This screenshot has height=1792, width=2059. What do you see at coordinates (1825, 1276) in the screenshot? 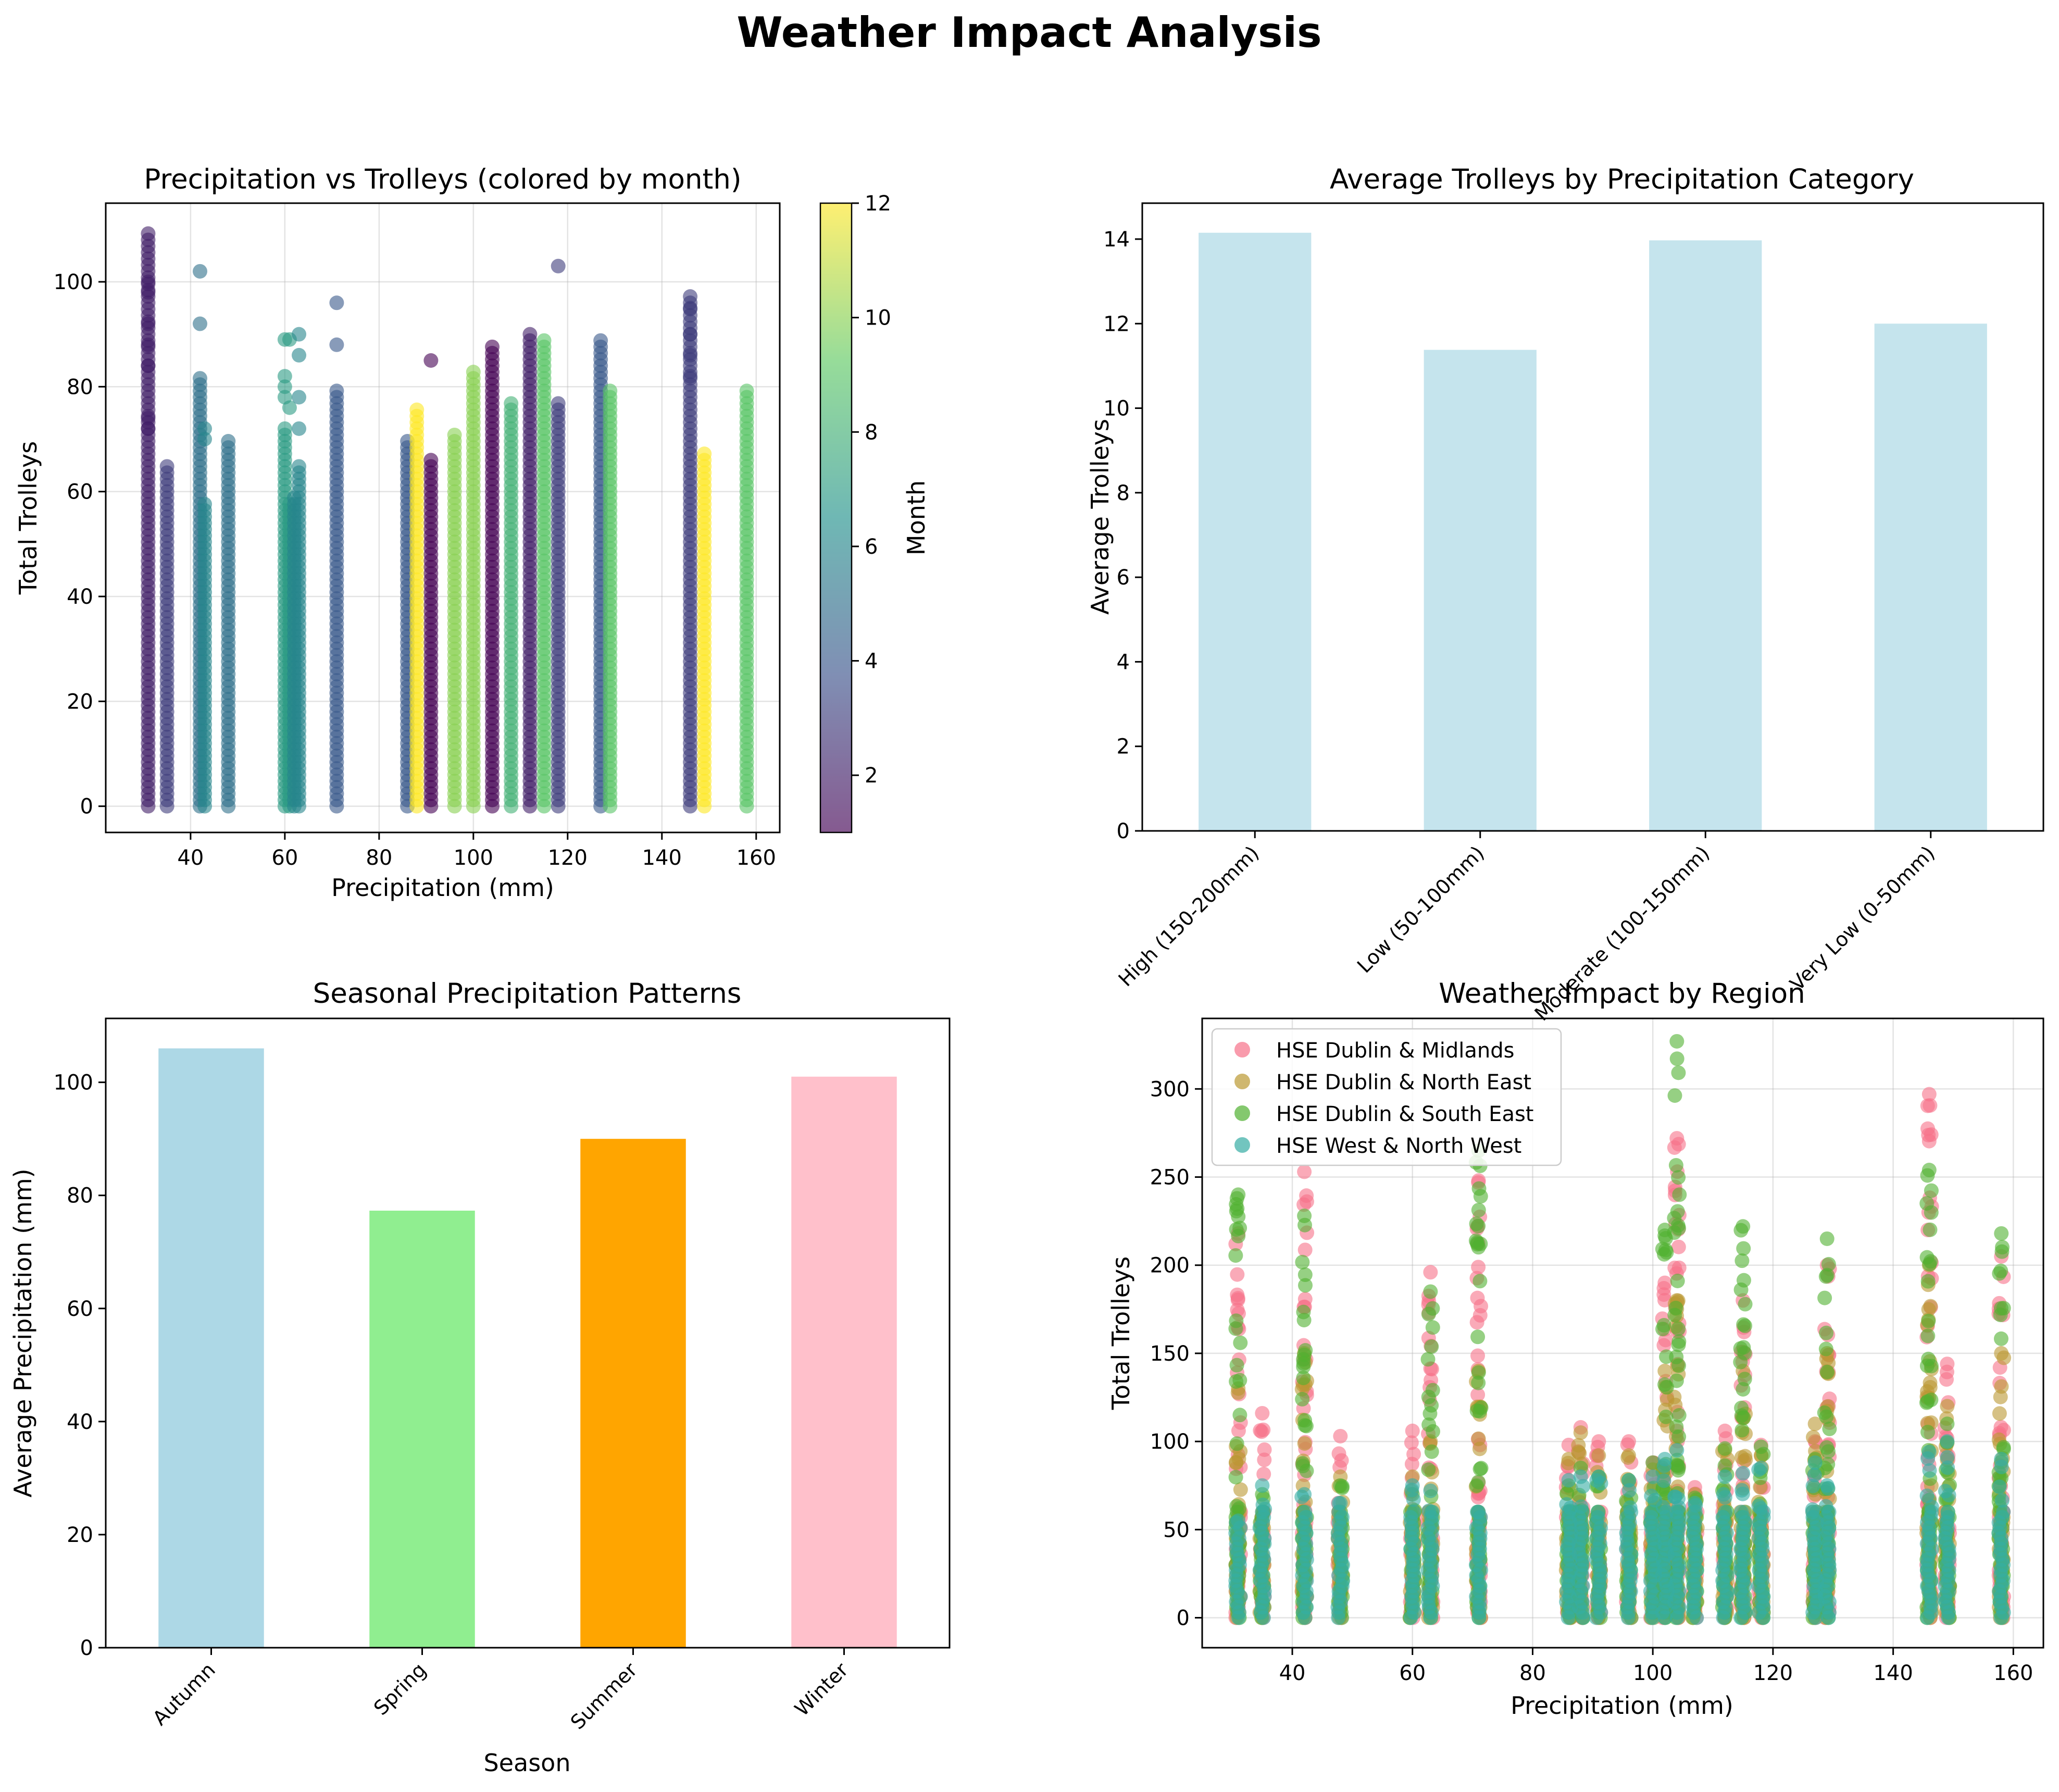
I see `p4-point-2022` at bounding box center [1825, 1276].